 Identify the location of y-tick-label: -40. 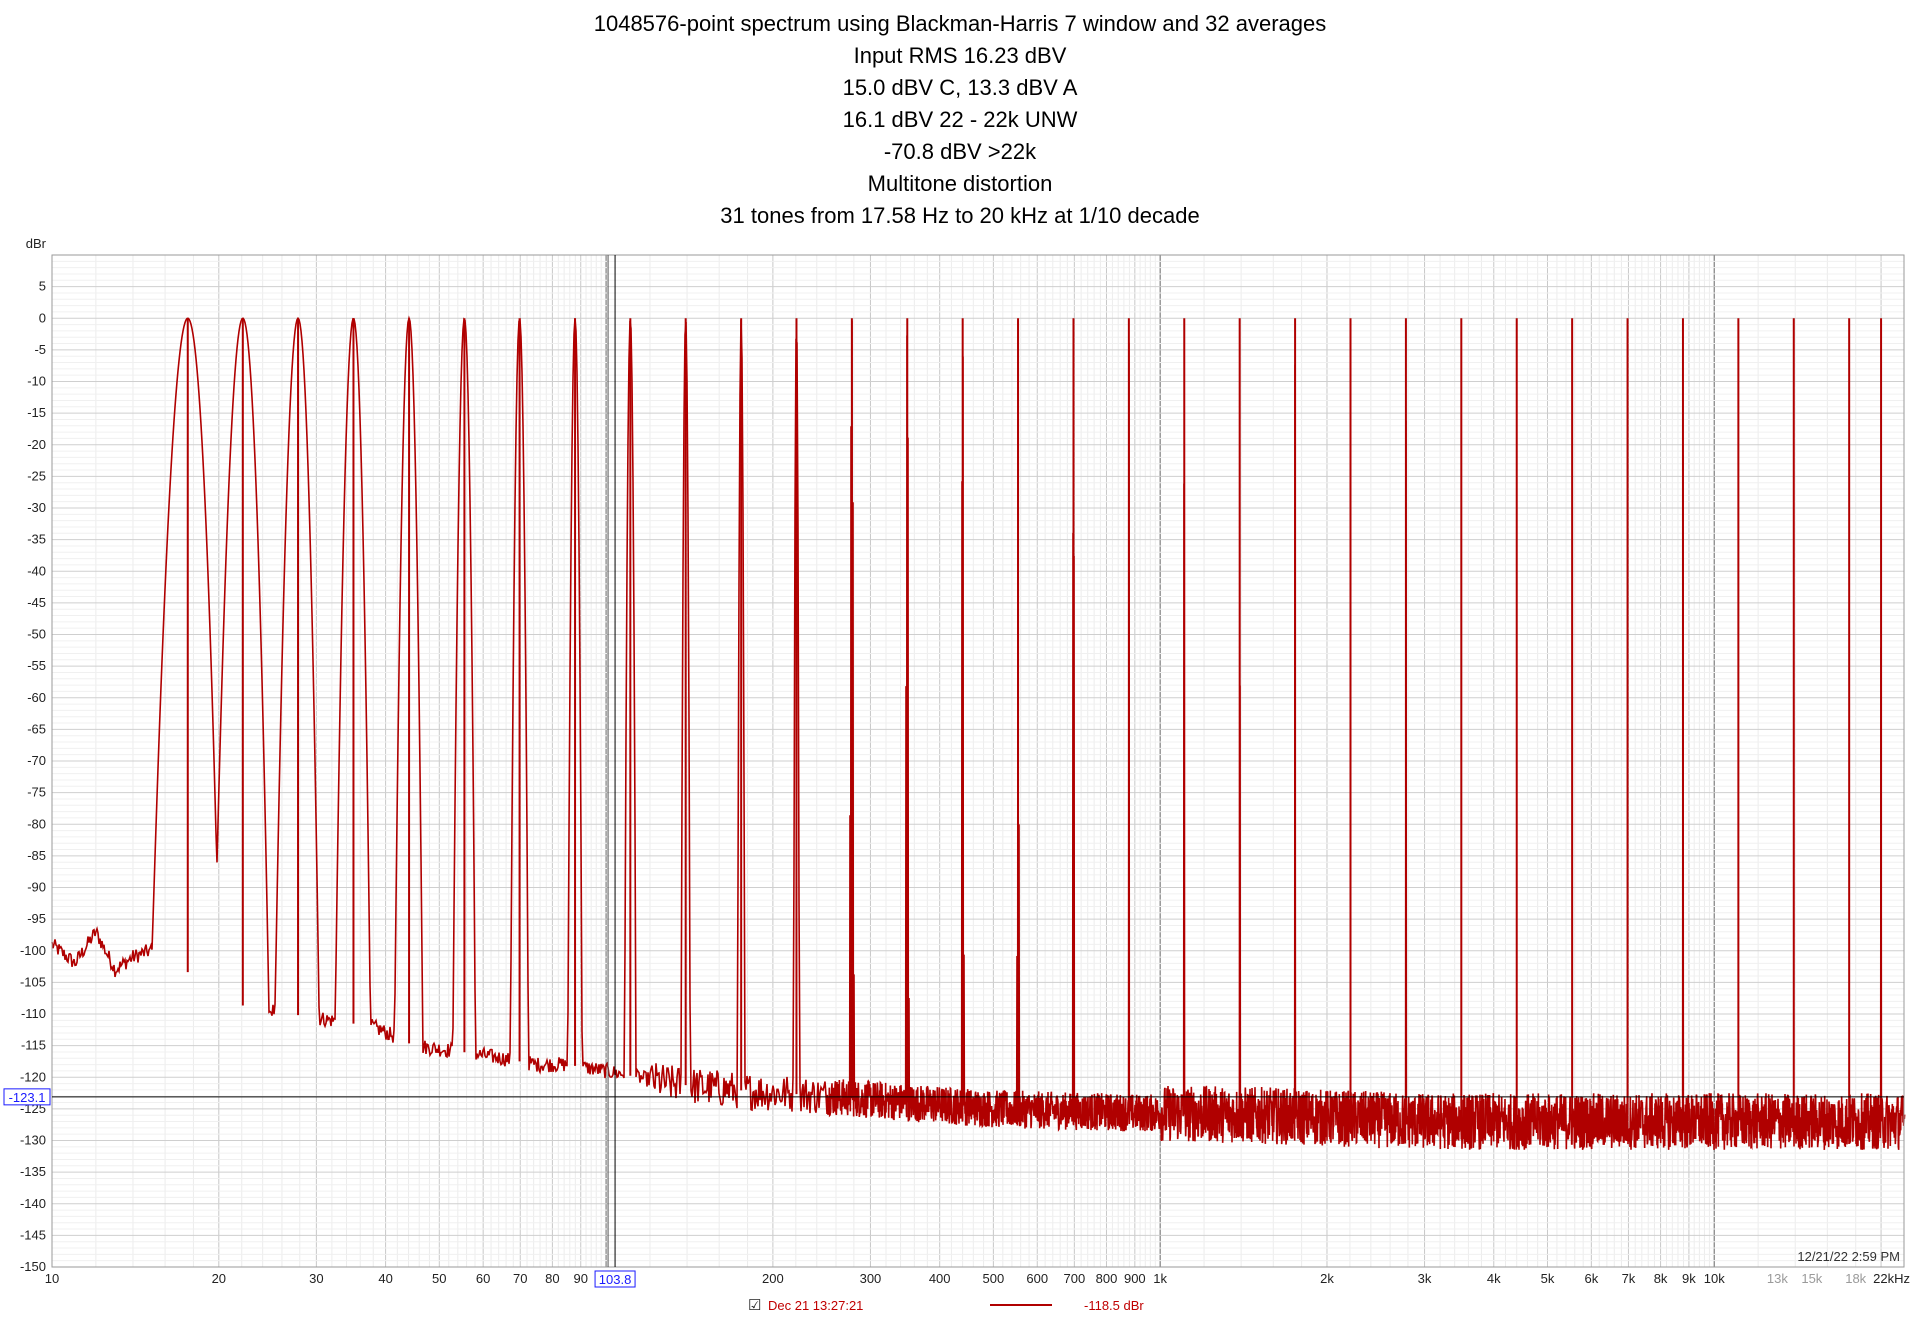
(36, 570).